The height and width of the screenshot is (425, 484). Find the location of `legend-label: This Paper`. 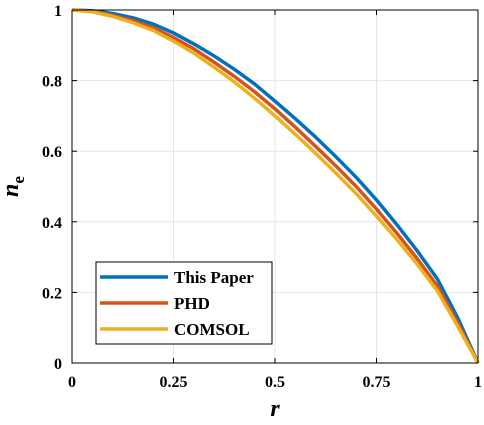

legend-label: This Paper is located at coordinates (214, 277).